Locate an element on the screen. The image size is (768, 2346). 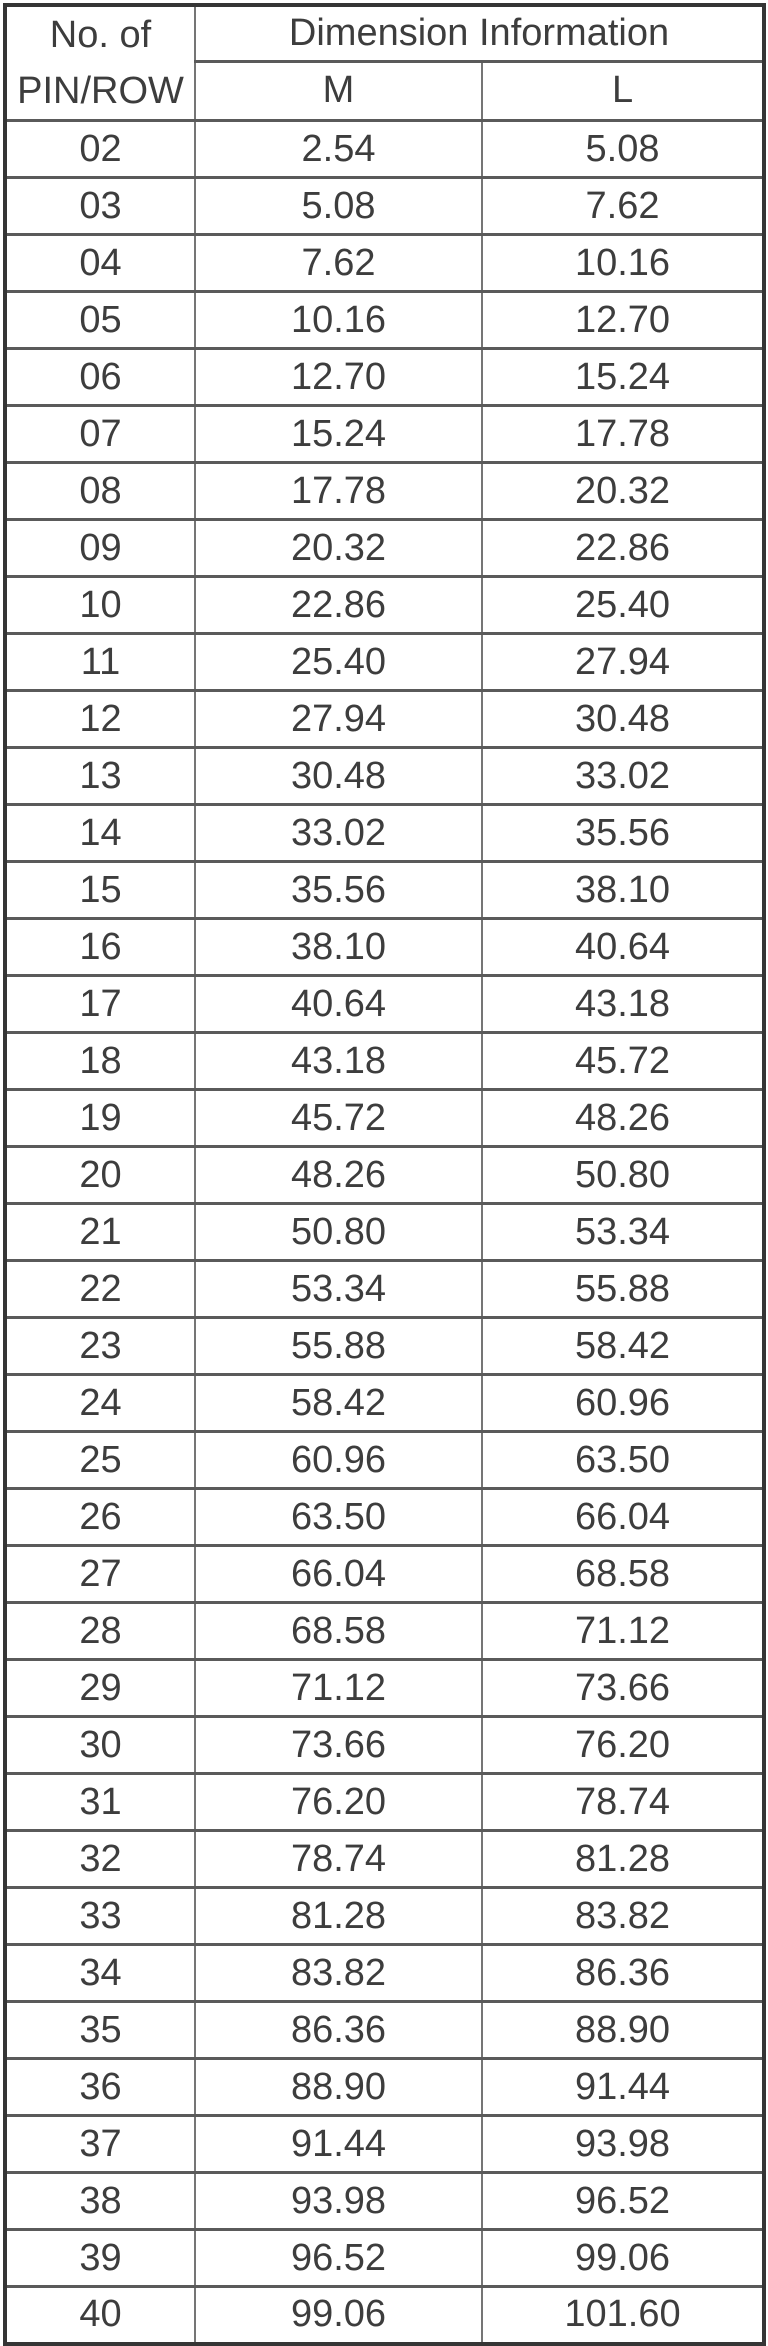
dimension-l-cell: 76.20 is located at coordinates (623, 1745).